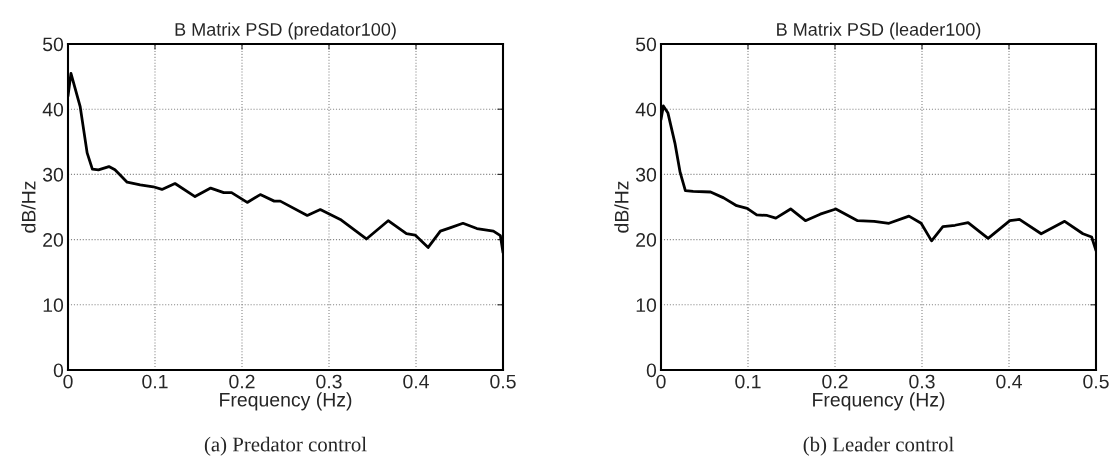 The width and height of the screenshot is (1115, 476). What do you see at coordinates (879, 31) in the screenshot?
I see `chart-title: B Matrix PSD (leader100)` at bounding box center [879, 31].